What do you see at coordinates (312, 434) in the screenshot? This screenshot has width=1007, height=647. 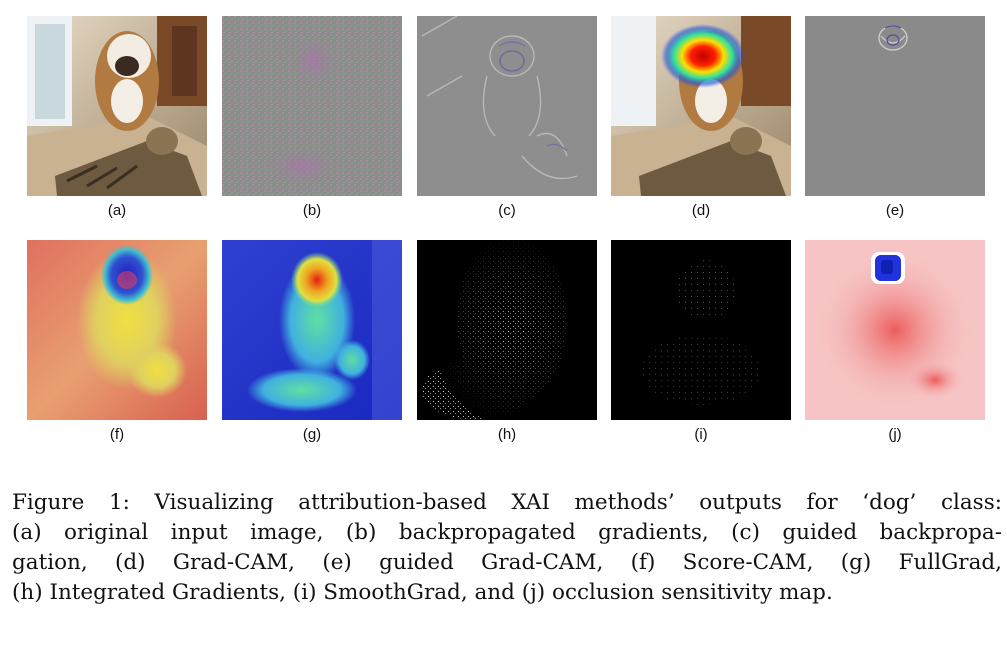 I see `panel-label: (g)` at bounding box center [312, 434].